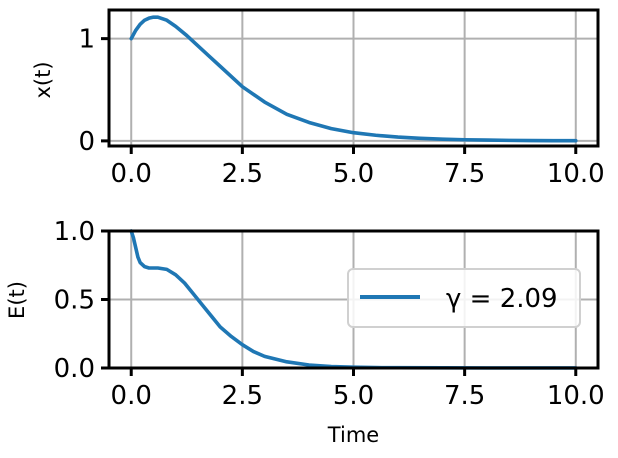  I want to click on legend-entry-label: γ = 2.09, so click(502, 299).